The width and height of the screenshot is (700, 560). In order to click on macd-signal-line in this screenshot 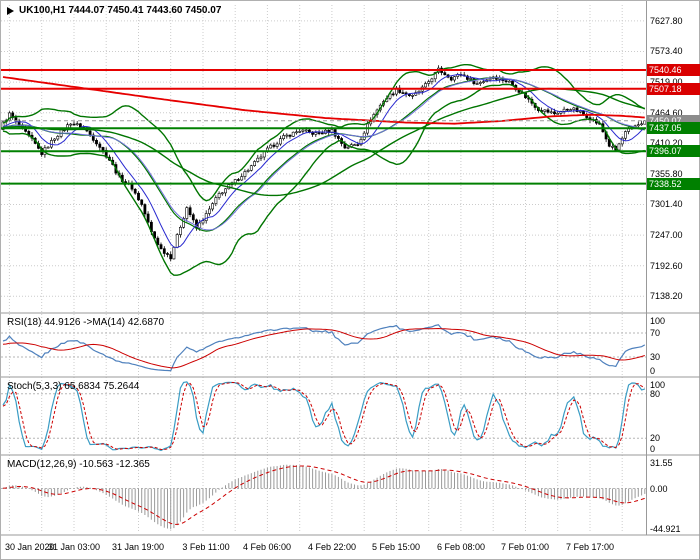, I will do `click(323, 495)`.